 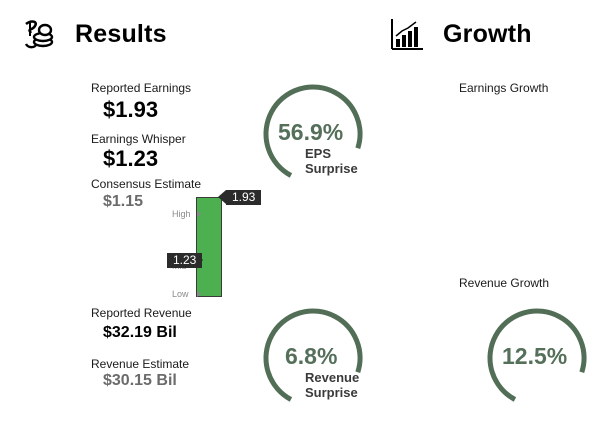 I want to click on growth-header: Growth, so click(x=480, y=36).